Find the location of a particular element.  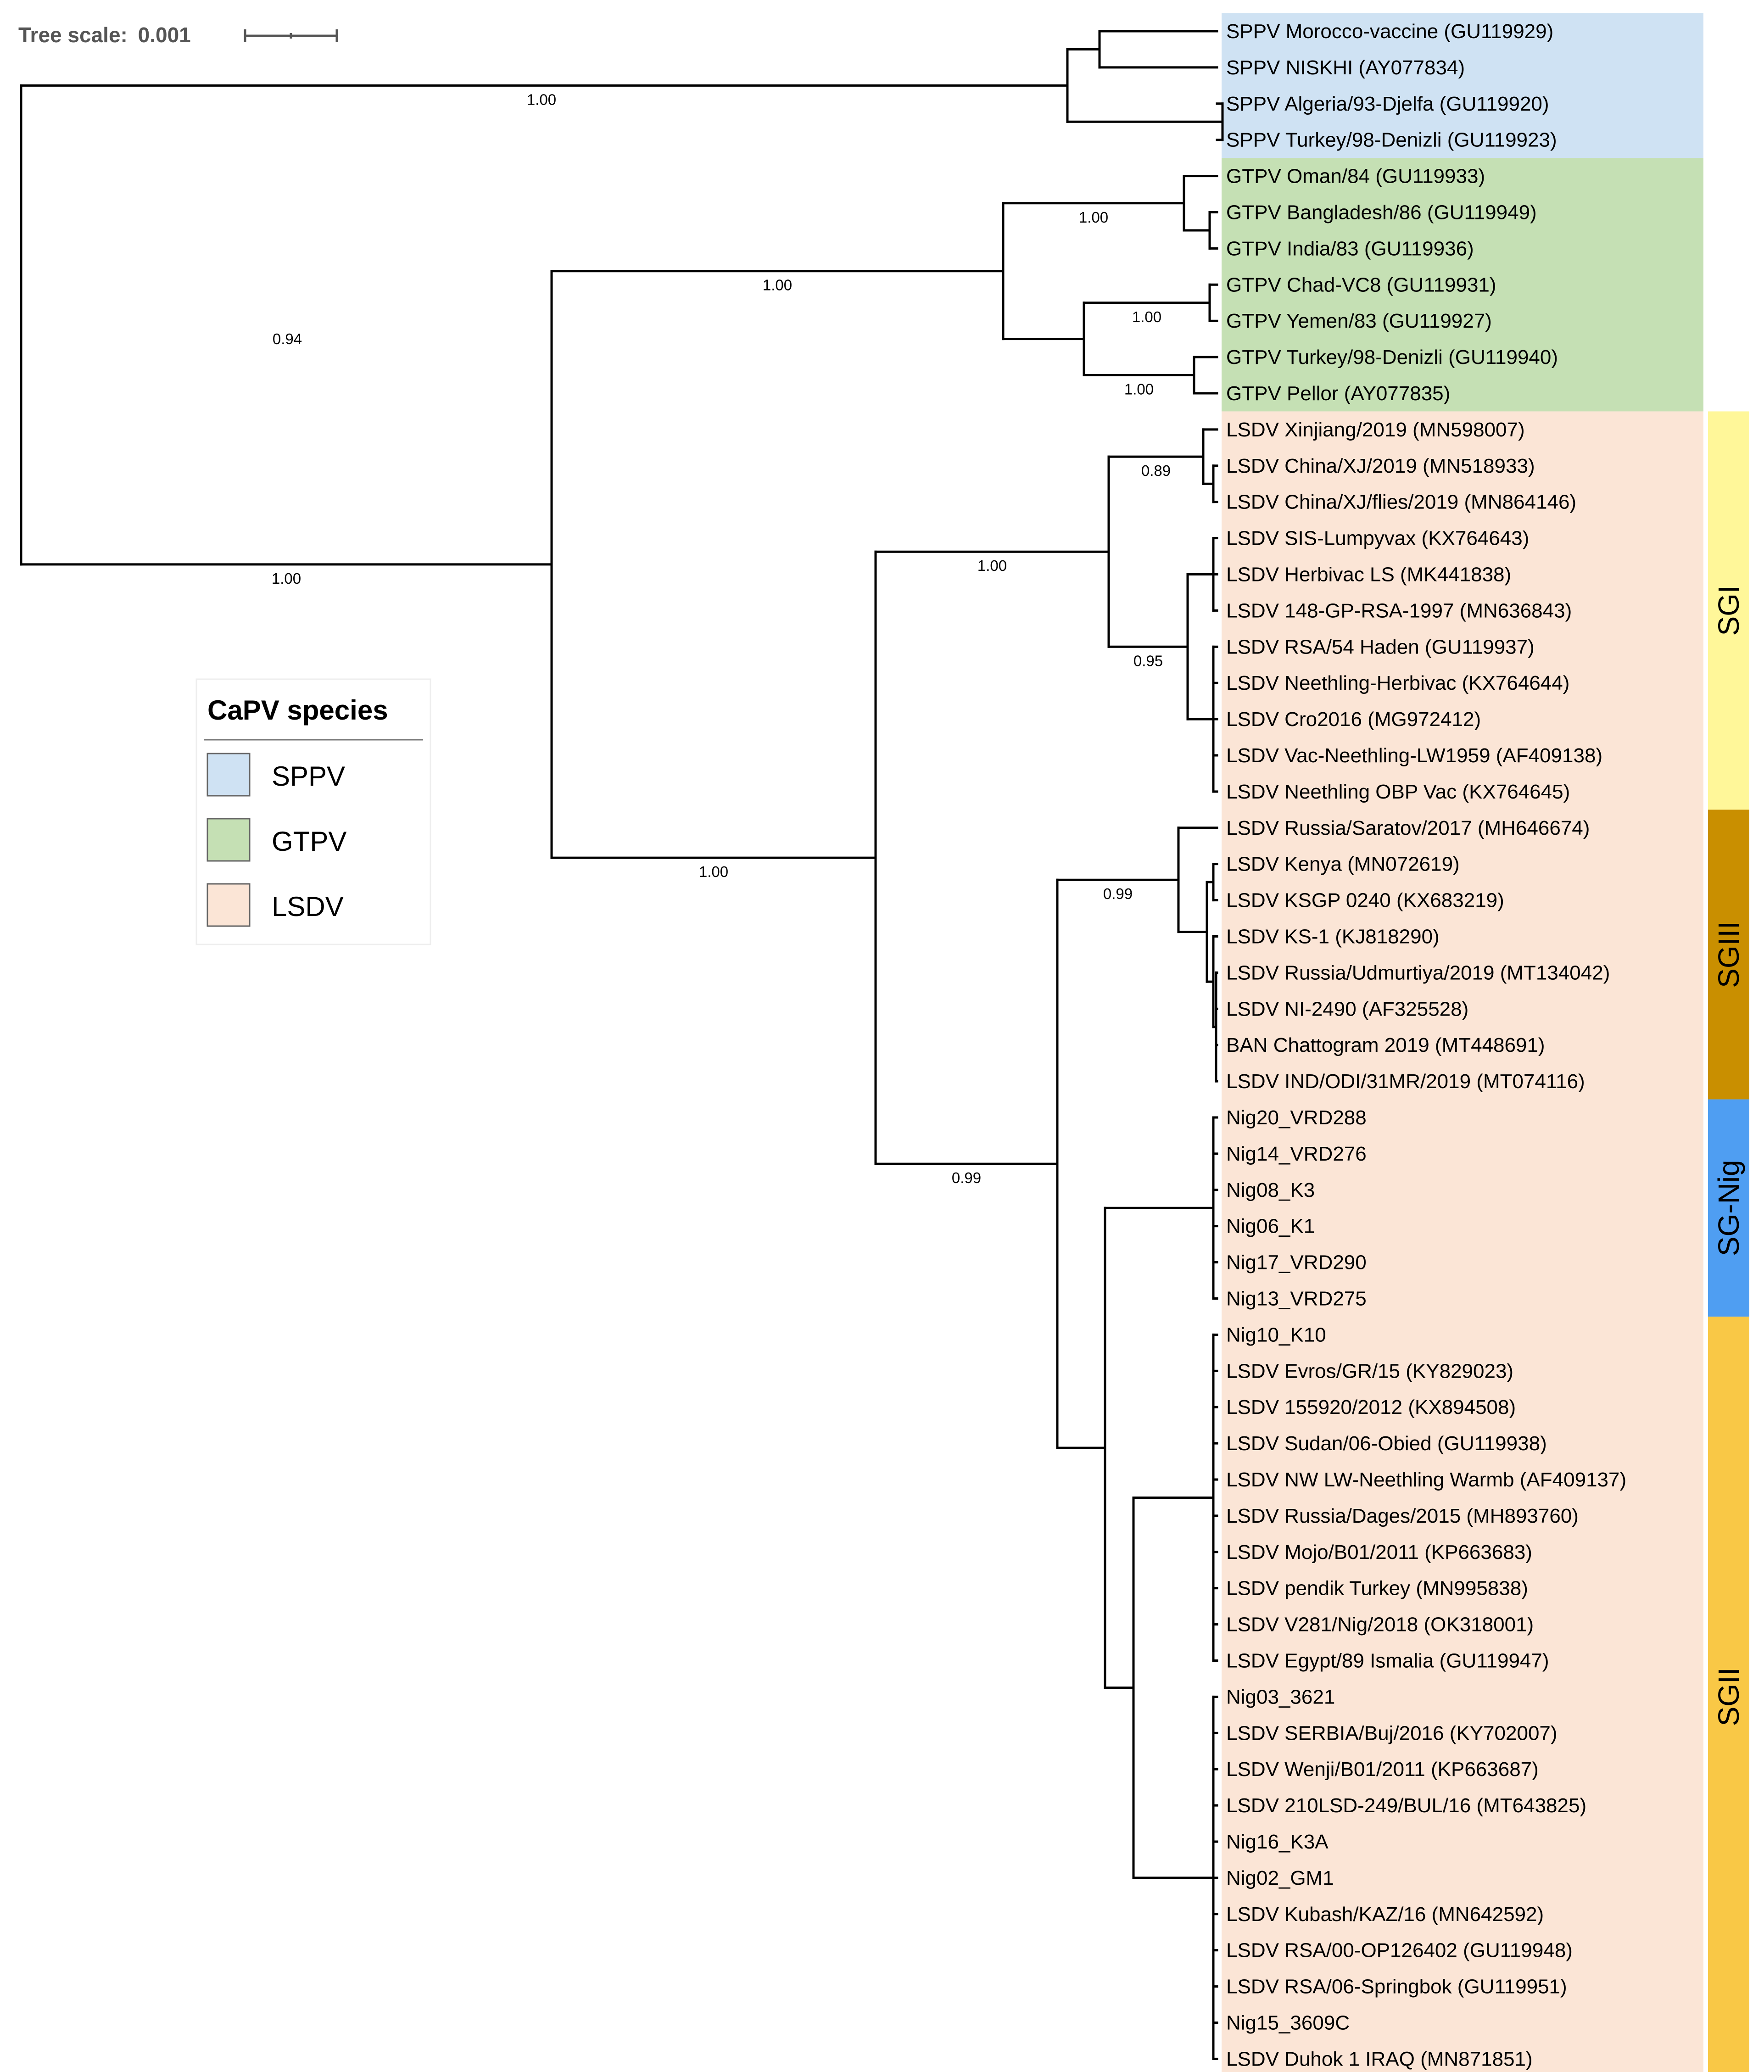

clade-bar-sgiii is located at coordinates (1728, 955).